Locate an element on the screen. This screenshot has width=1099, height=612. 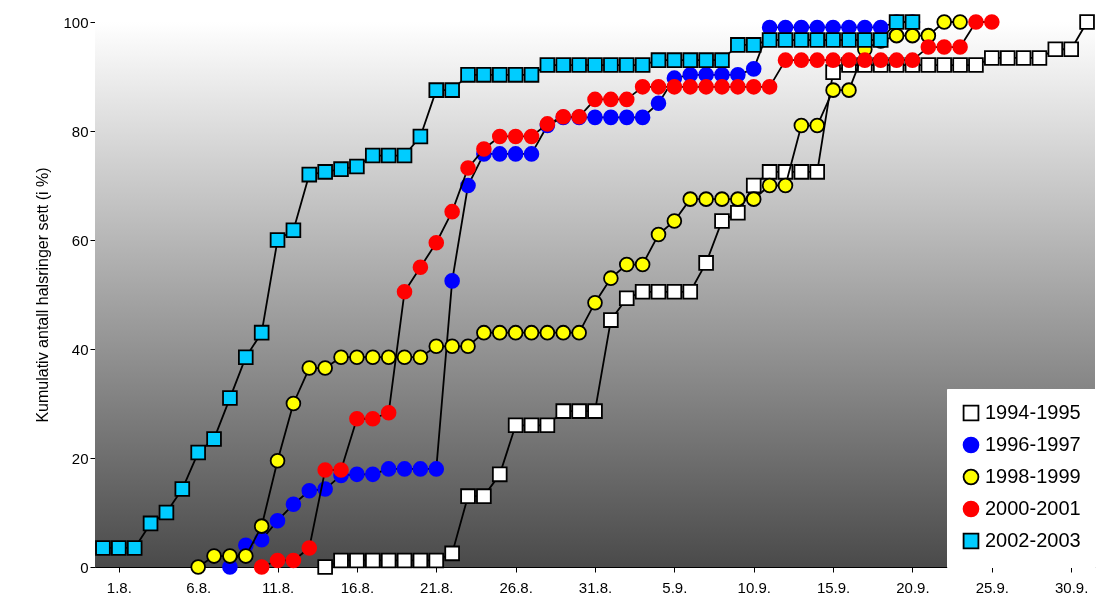
x-tick-label: 5.9. is located at coordinates (675, 587).